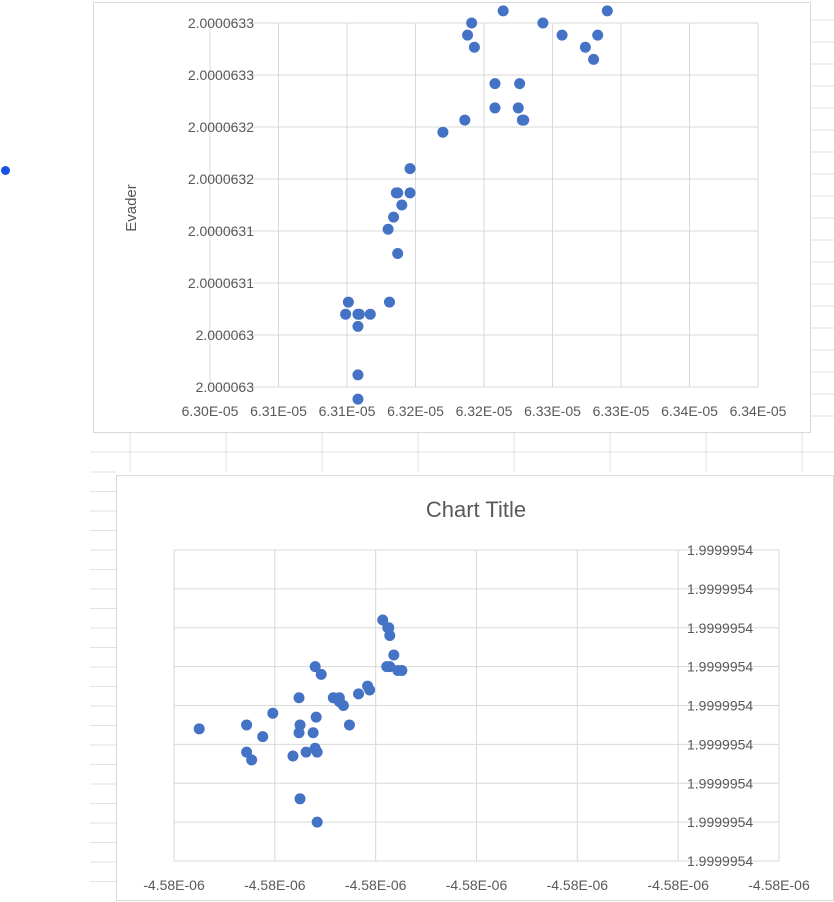  I want to click on chart-title: Chart Title, so click(476, 509).